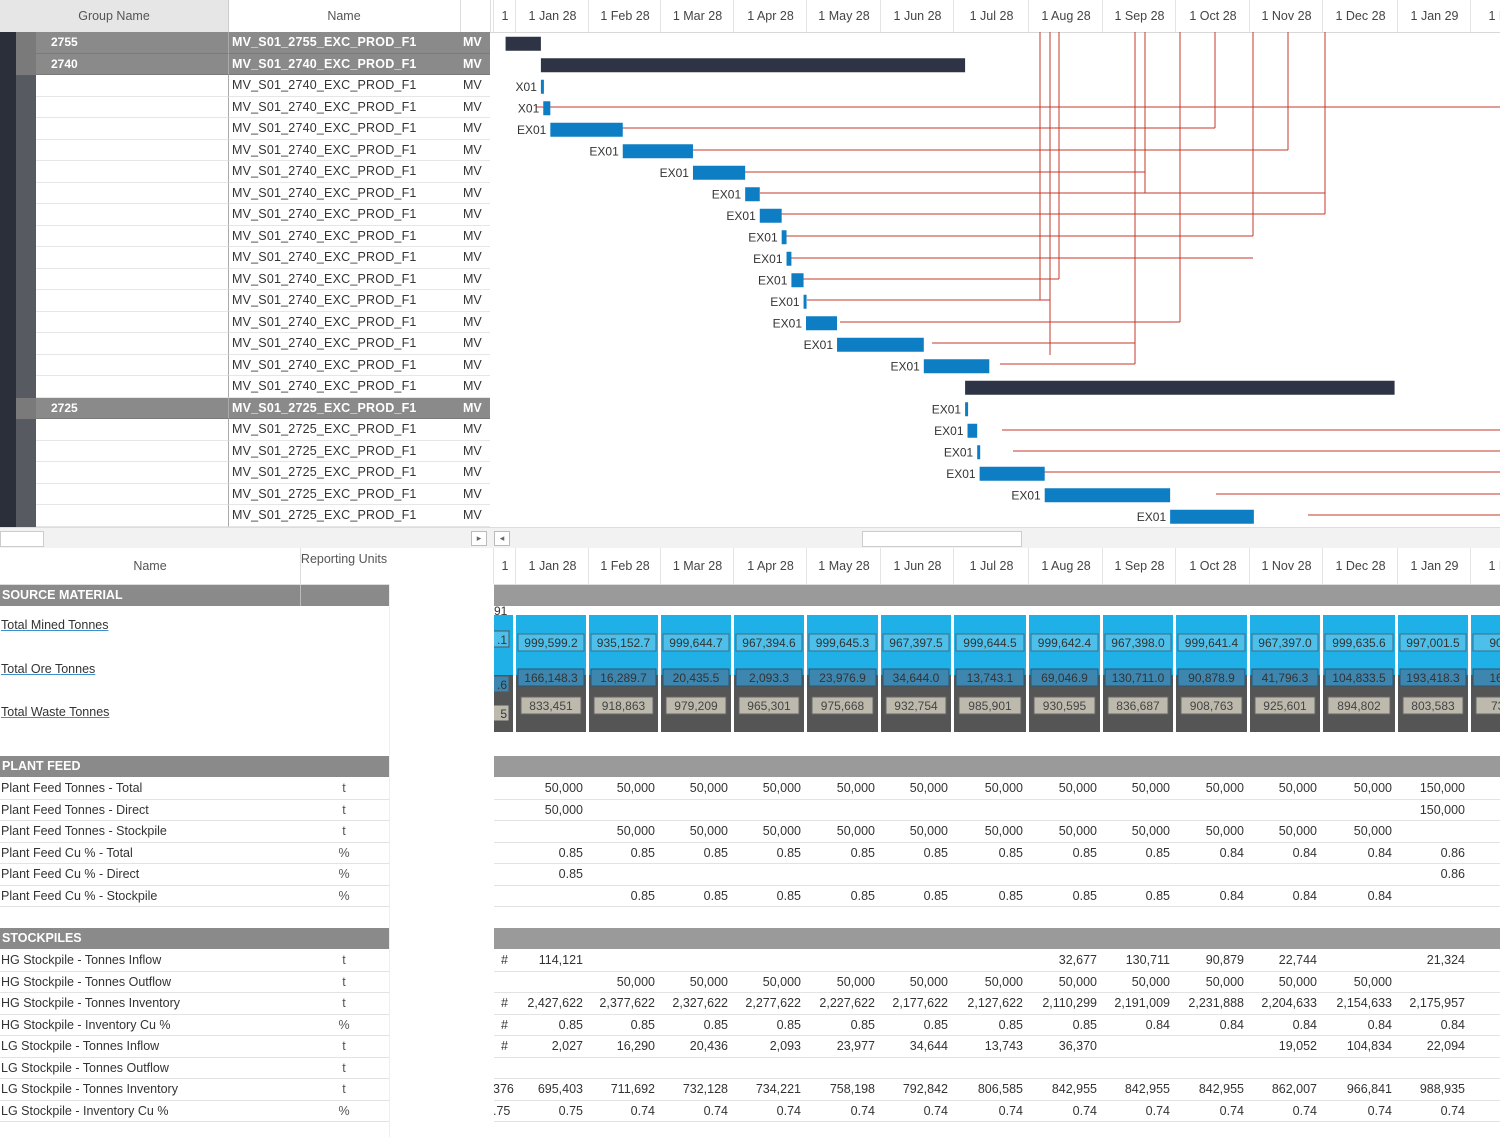 This screenshot has height=1137, width=1500. Describe the element at coordinates (344, 16) in the screenshot. I see `name-column-header: Name` at that location.